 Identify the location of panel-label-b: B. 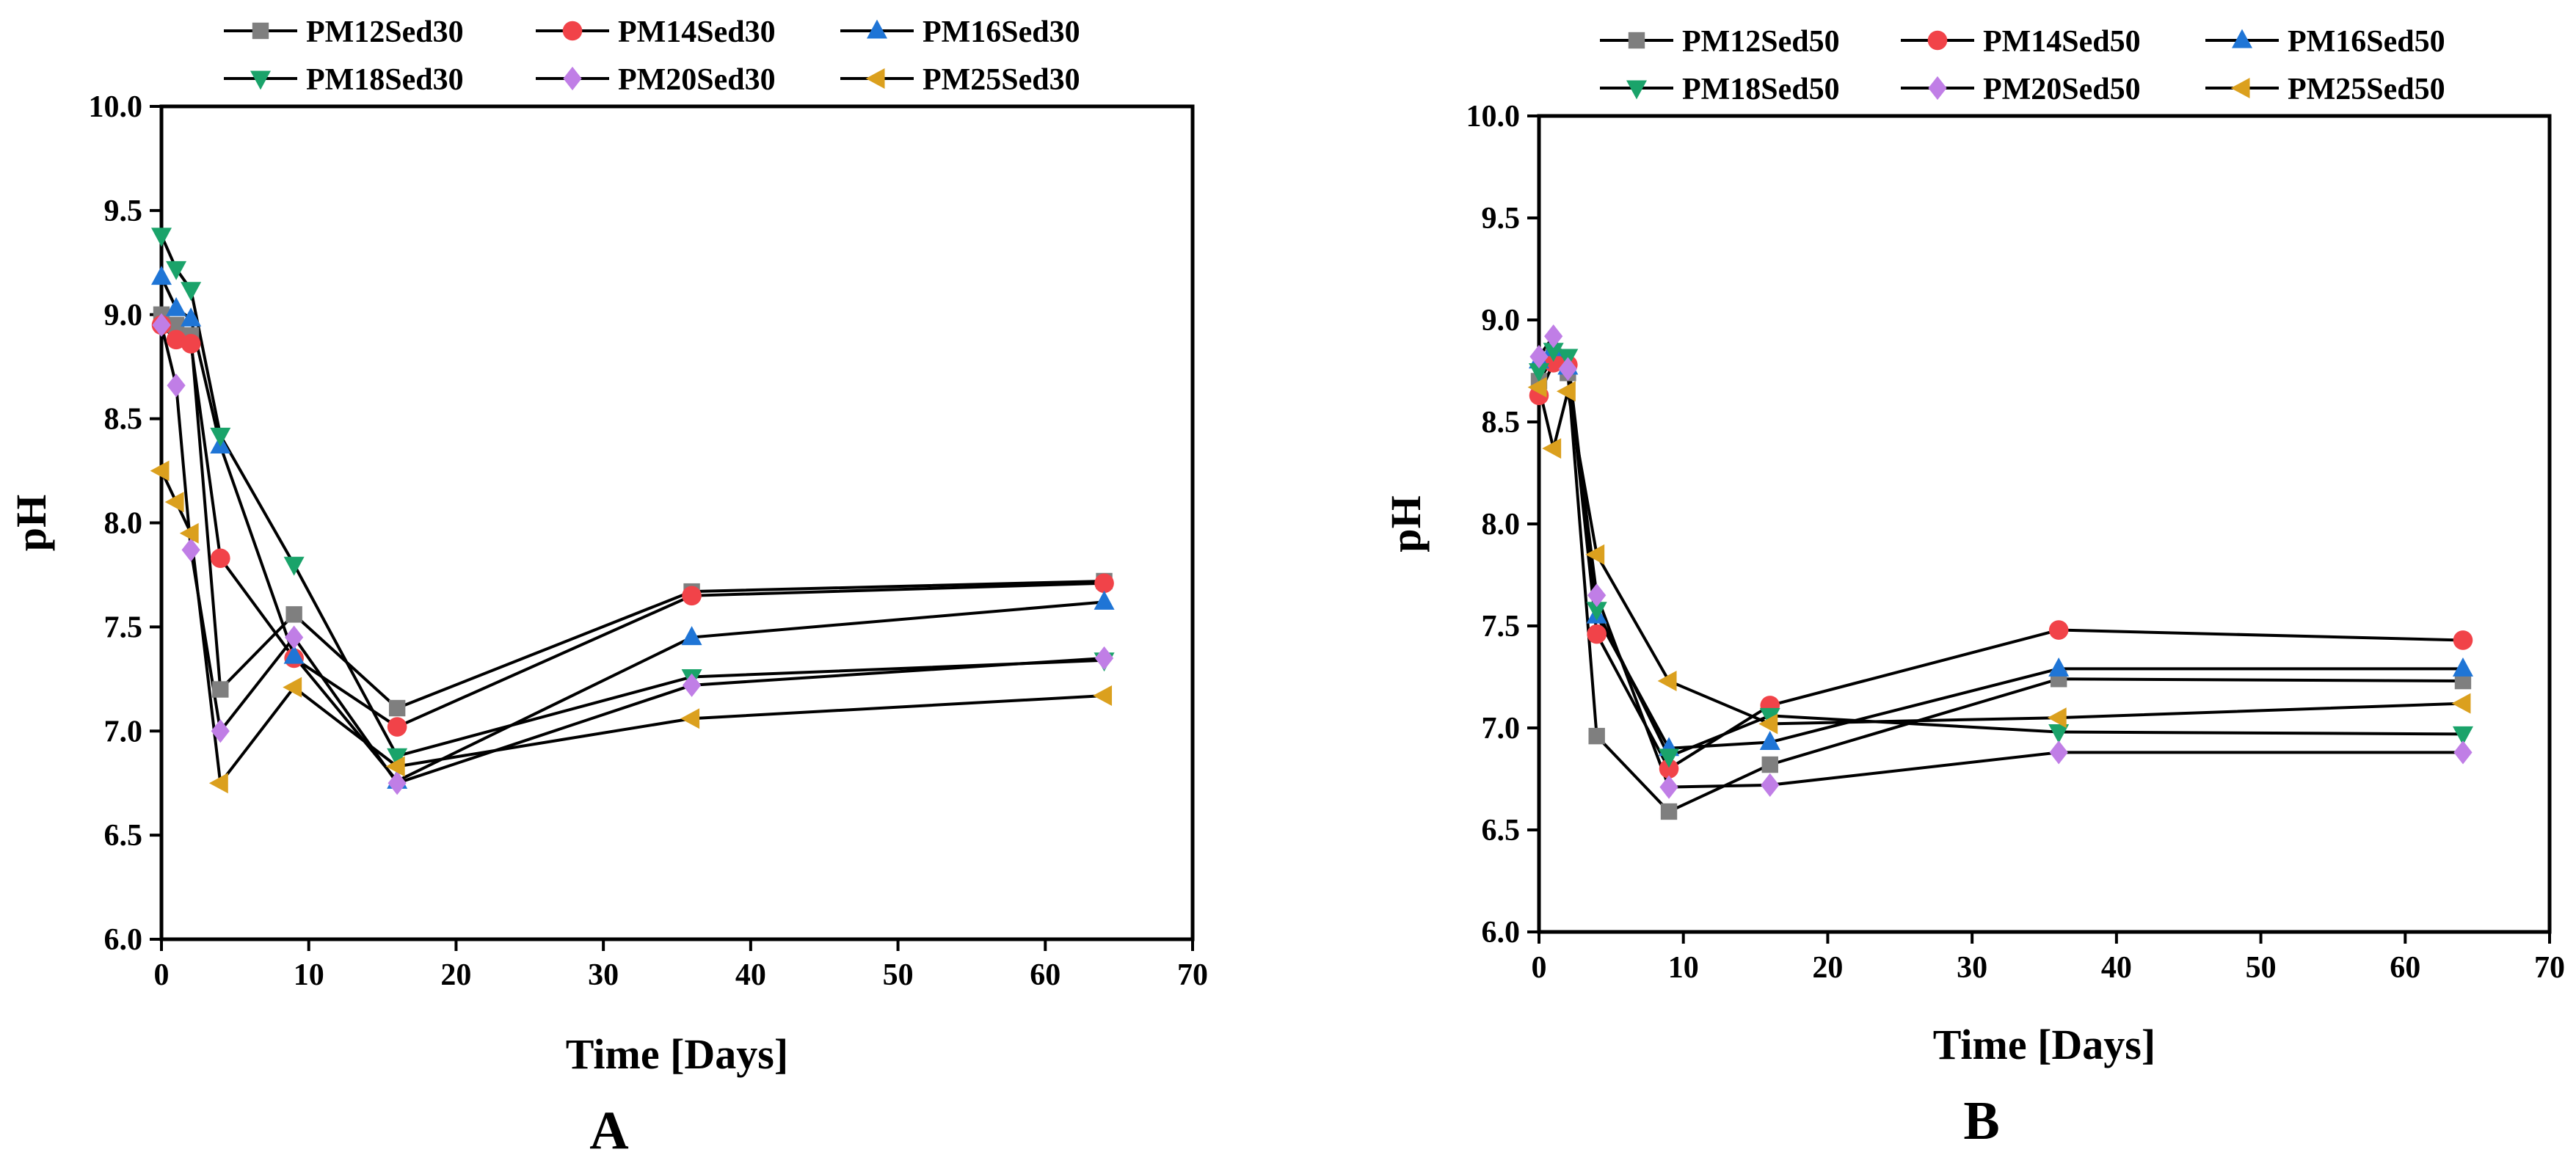
(1981, 1121).